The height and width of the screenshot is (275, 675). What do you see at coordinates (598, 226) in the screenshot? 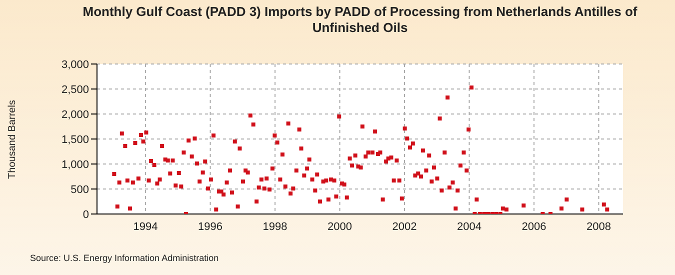
I see `x-tick-label: 2008` at bounding box center [598, 226].